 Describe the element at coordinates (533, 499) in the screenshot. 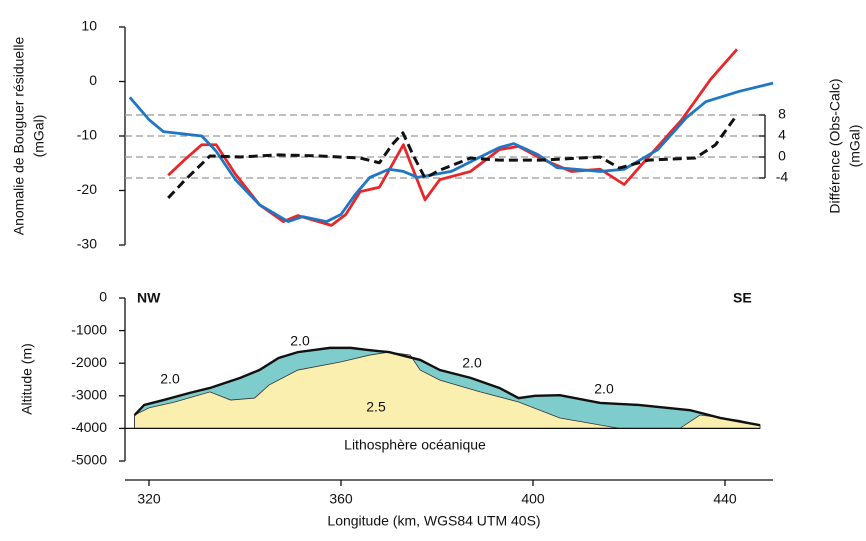

I see `x-tick-label: 400` at that location.